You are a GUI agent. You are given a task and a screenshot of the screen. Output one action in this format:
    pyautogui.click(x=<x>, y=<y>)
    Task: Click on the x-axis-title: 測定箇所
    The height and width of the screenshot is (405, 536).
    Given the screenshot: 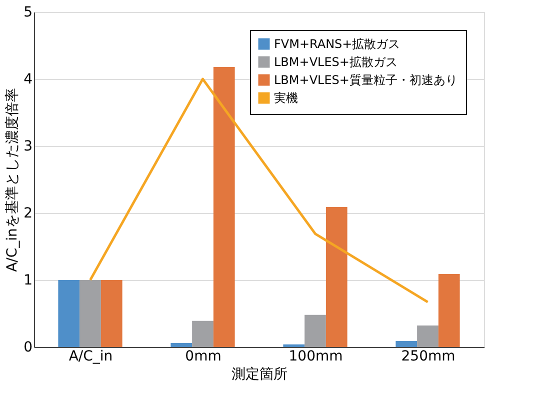 What is the action you would take?
    pyautogui.click(x=260, y=374)
    